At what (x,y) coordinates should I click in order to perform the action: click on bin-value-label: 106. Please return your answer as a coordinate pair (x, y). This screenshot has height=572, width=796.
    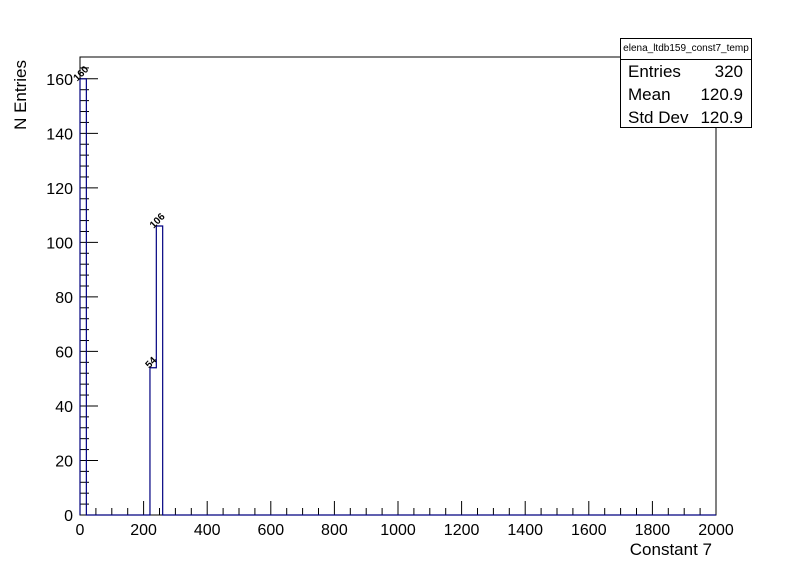
    Looking at the image, I should click on (158, 221).